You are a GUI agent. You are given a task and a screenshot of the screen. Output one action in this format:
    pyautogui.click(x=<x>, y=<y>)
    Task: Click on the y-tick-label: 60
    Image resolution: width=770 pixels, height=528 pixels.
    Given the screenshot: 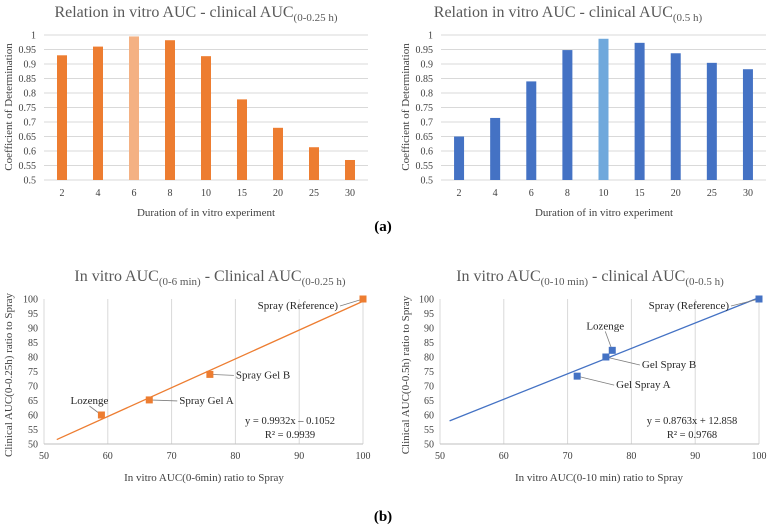 What is the action you would take?
    pyautogui.click(x=429, y=416)
    